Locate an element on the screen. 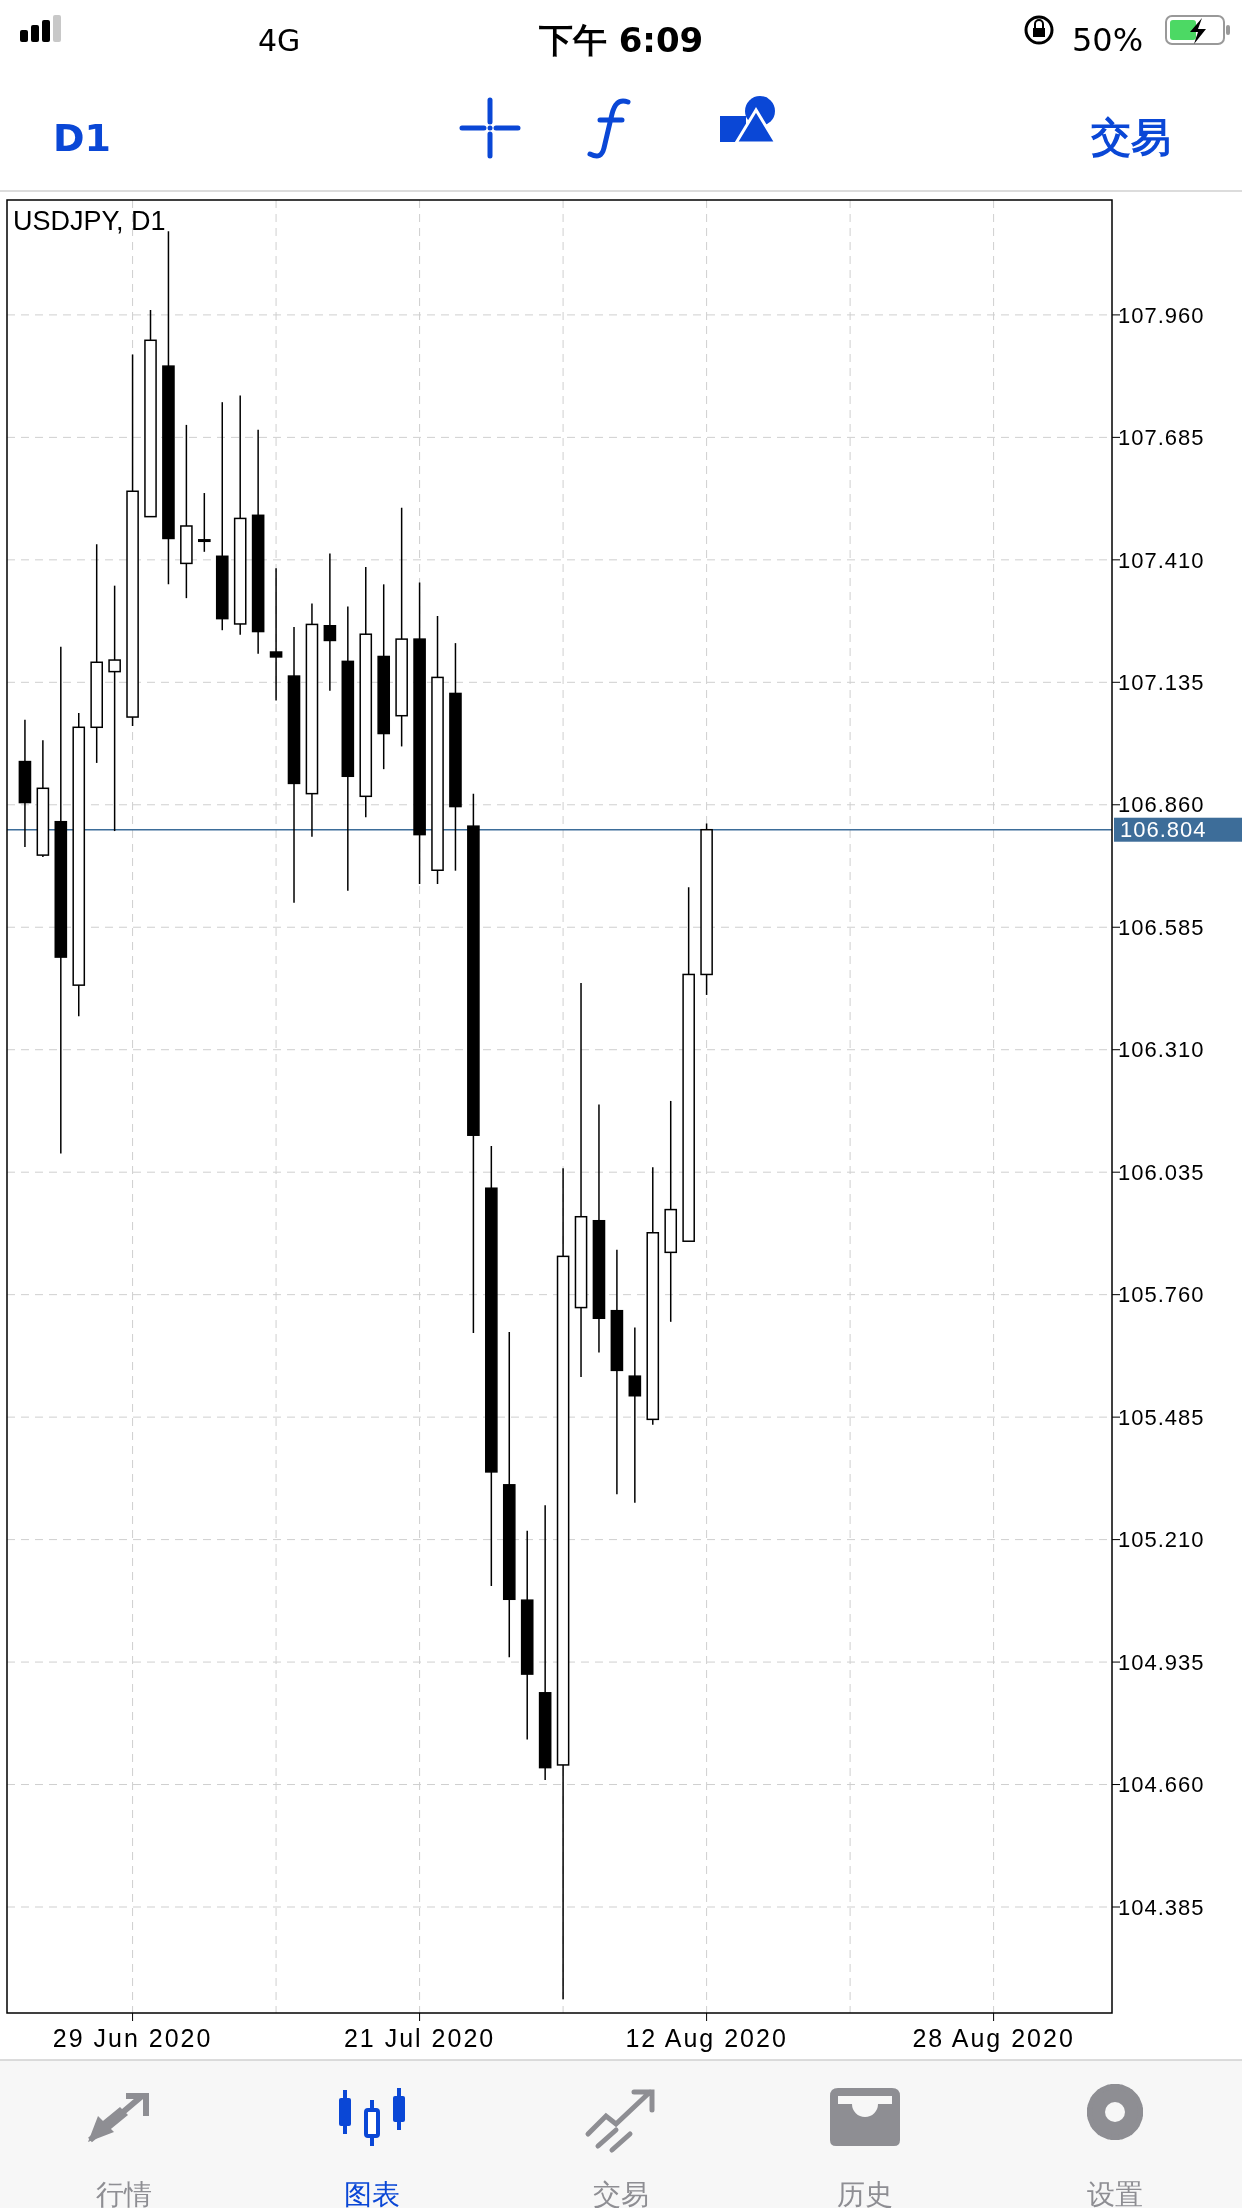 The image size is (1242, 2208). text: 历史 is located at coordinates (865, 2193).